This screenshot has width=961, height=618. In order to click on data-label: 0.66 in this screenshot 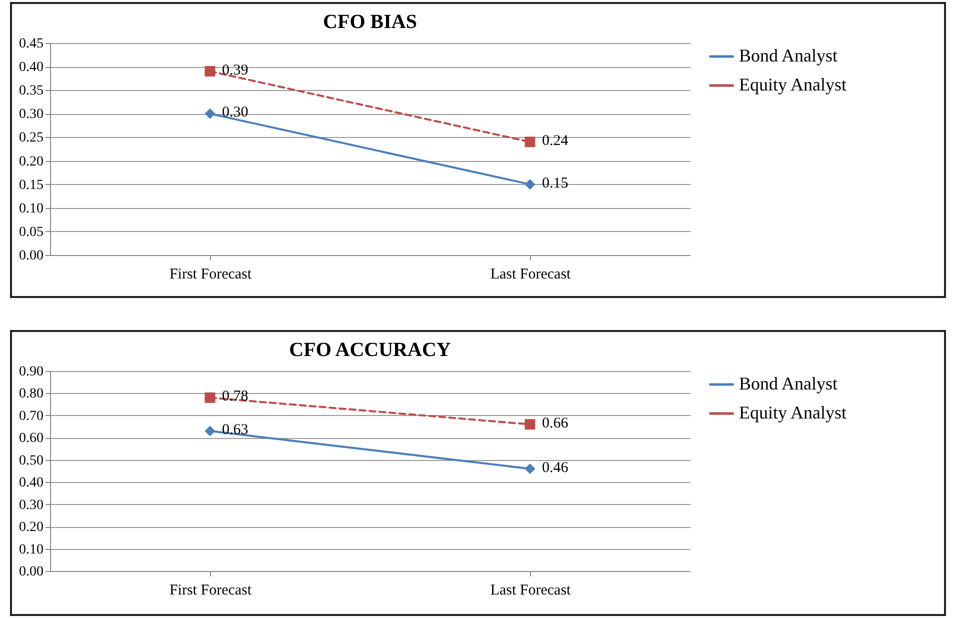, I will do `click(555, 423)`.